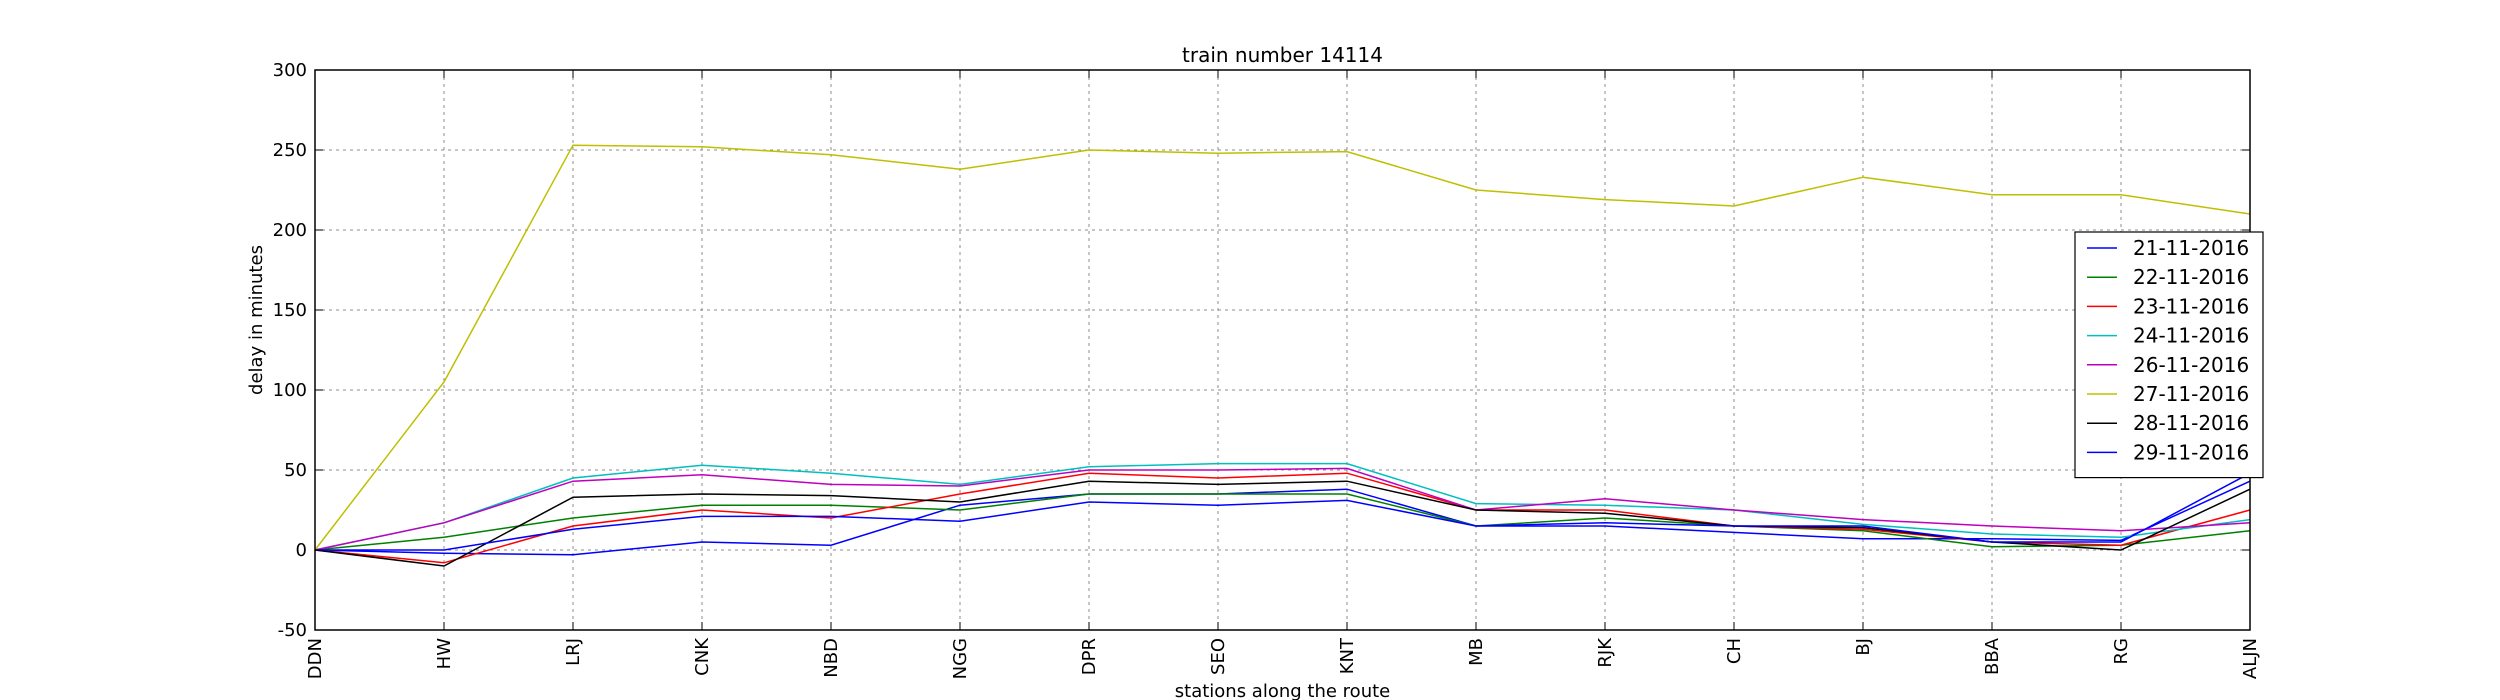 This screenshot has height=700, width=2500. I want to click on x-tick-label: DPR, so click(1089, 656).